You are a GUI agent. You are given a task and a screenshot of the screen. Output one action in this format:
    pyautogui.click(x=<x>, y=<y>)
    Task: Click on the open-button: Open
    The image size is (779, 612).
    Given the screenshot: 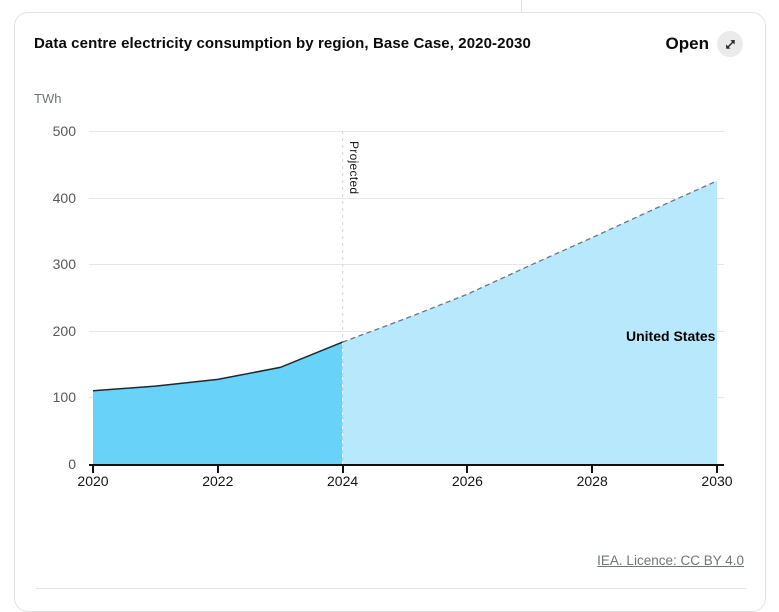 What is the action you would take?
    pyautogui.click(x=704, y=44)
    